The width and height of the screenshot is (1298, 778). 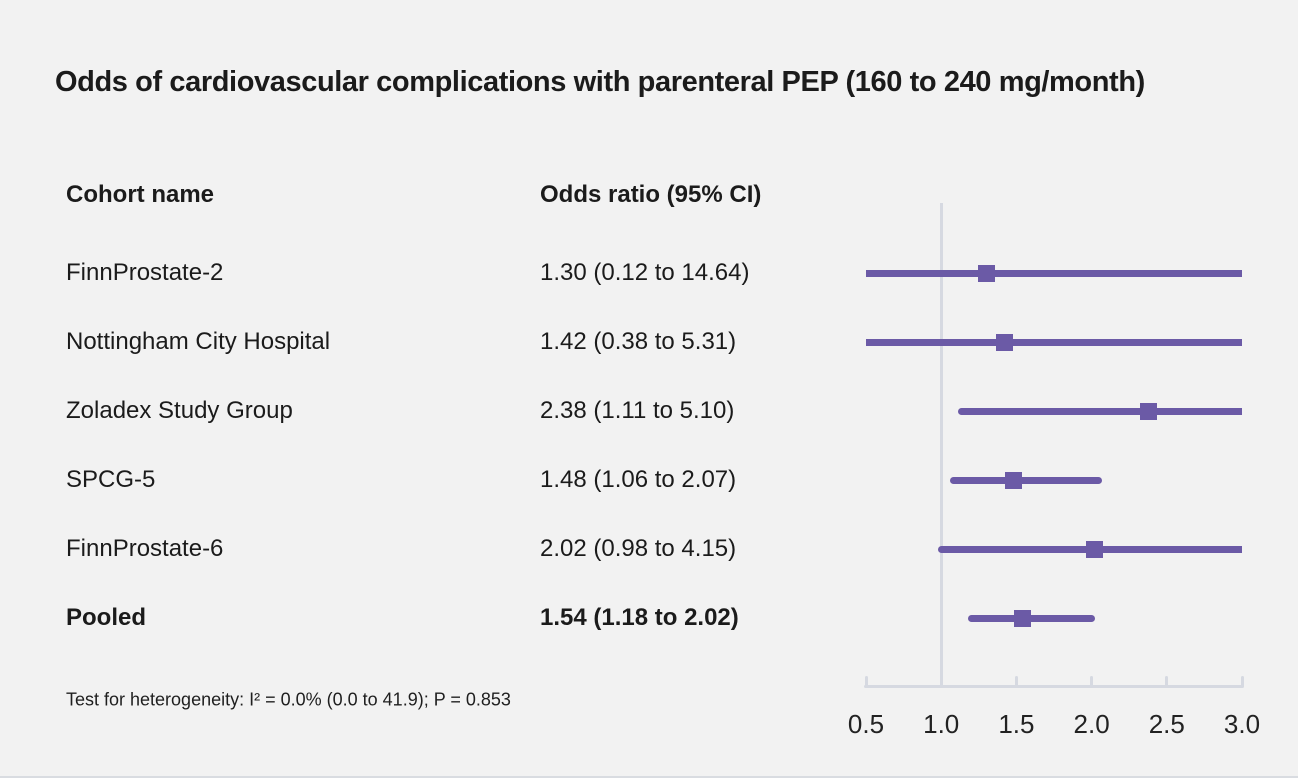 I want to click on column-header-odds-ratio: Odds ratio (95% CI), so click(x=651, y=194).